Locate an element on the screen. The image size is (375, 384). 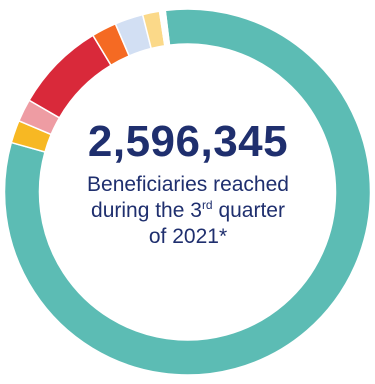
caption-line-2-prefix: during the 3 is located at coordinates (146, 210).